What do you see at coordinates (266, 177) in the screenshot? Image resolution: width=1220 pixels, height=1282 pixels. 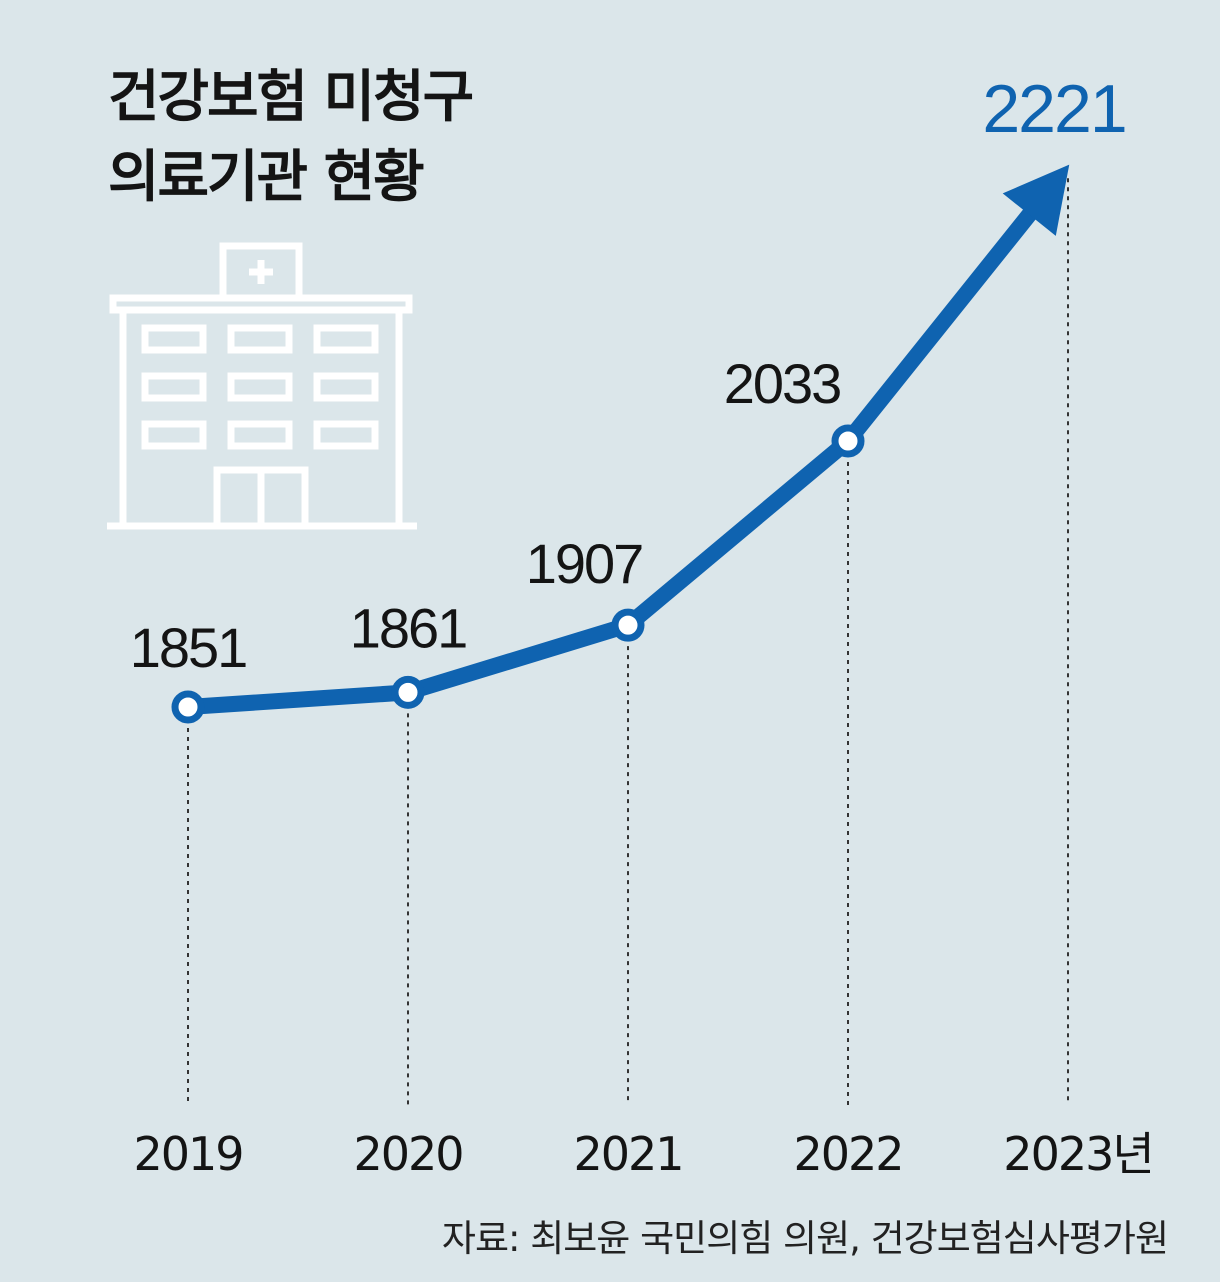 I see `chart-title-line-2: 의료기관 현황` at bounding box center [266, 177].